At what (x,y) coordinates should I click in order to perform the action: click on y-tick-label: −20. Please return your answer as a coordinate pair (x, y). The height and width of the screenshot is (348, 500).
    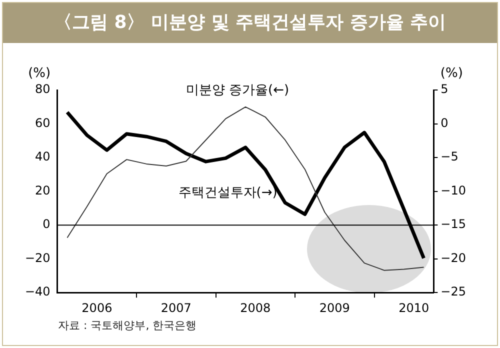
    Looking at the image, I should click on (37, 257).